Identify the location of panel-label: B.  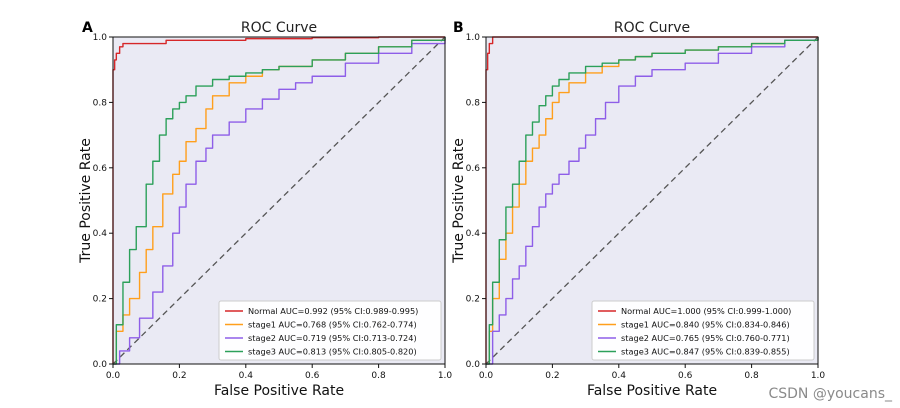
(458, 28).